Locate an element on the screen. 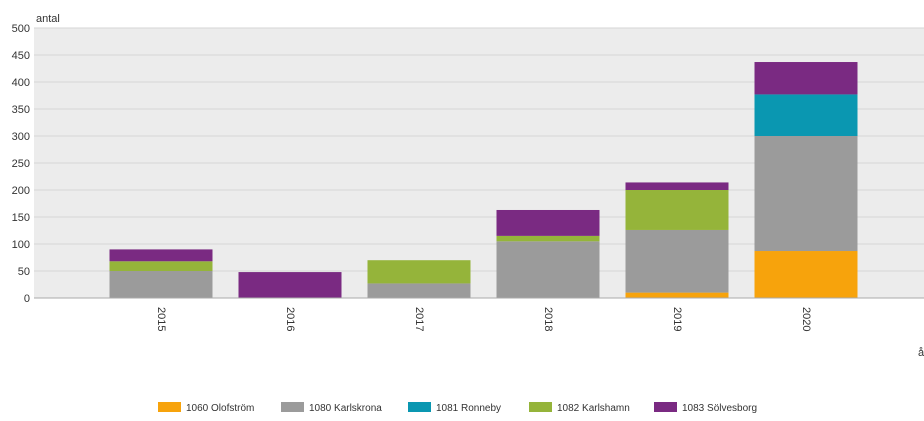 Image resolution: width=924 pixels, height=421 pixels. y-axis-title: antal is located at coordinates (48, 19).